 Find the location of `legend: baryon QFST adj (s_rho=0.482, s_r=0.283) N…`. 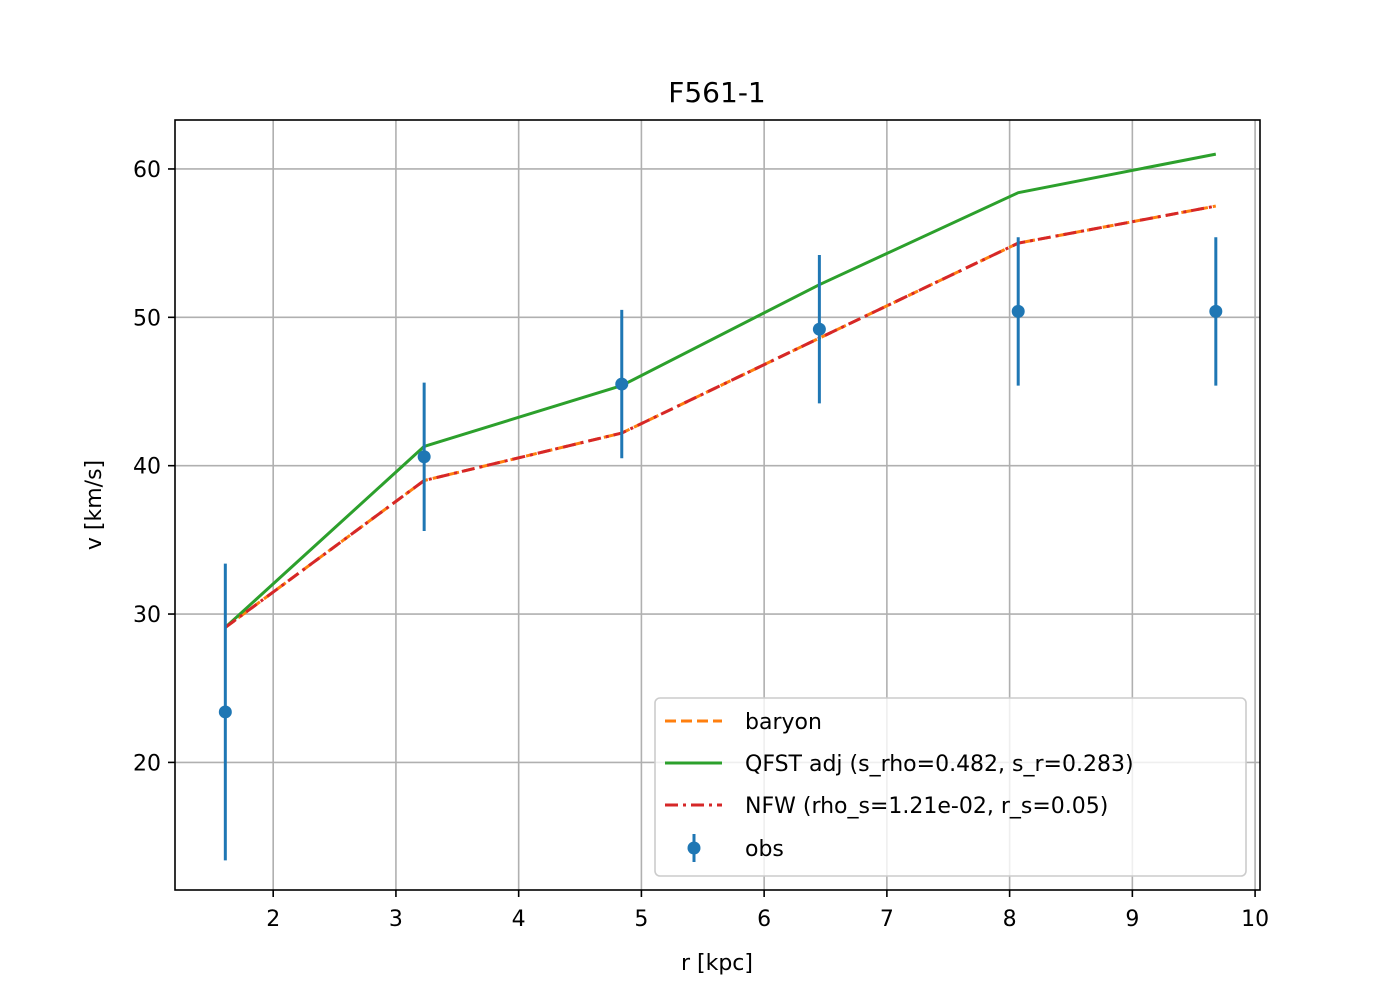

legend: baryon QFST adj (s_rho=0.482, s_r=0.283) N… is located at coordinates (950, 787).